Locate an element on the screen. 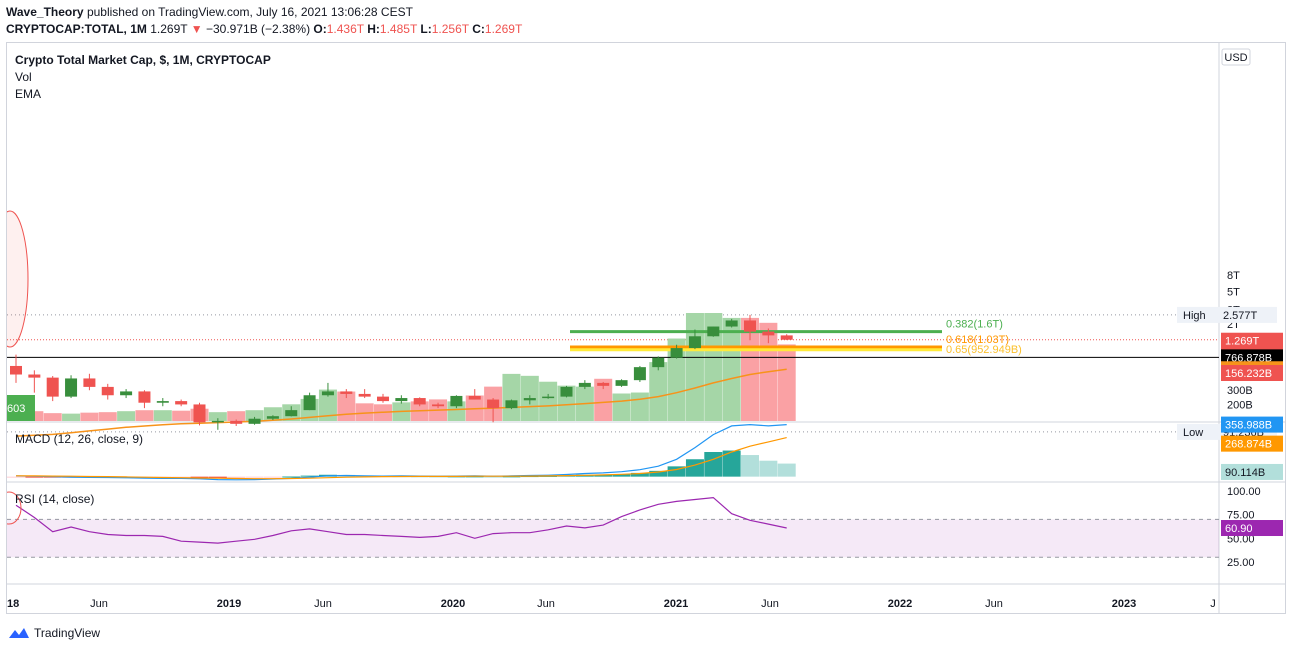 The height and width of the screenshot is (654, 1295). time-axis-tick: 2023 is located at coordinates (1124, 604).